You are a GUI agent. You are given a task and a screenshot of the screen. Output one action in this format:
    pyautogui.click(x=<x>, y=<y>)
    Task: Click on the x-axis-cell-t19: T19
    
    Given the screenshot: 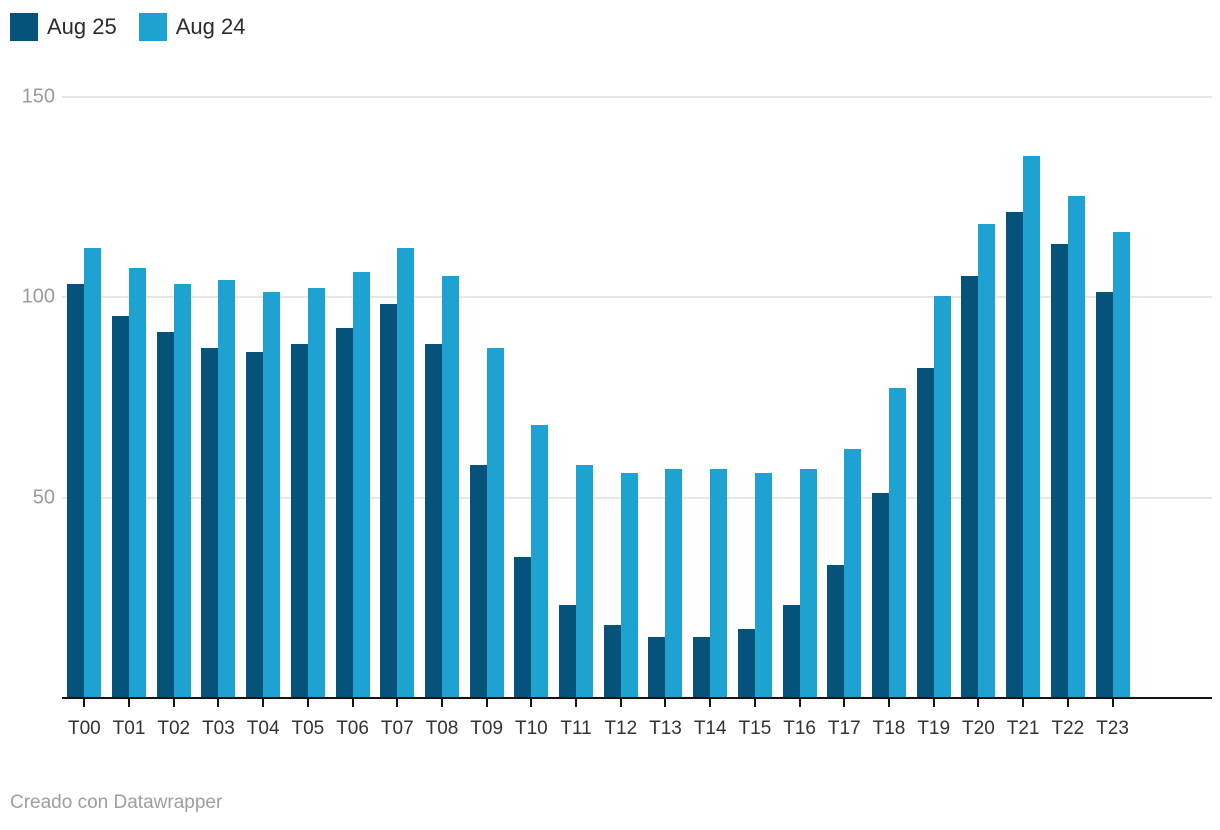 What is the action you would take?
    pyautogui.click(x=933, y=719)
    